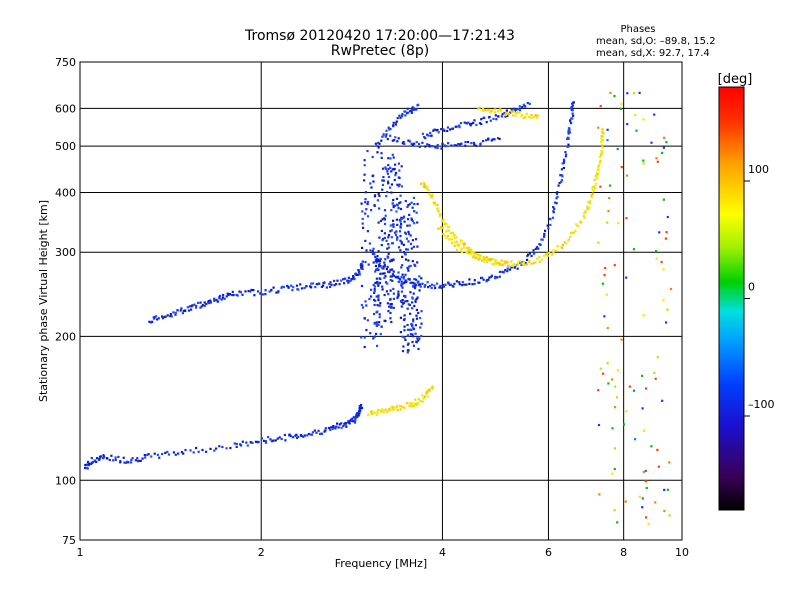 The width and height of the screenshot is (800, 600). What do you see at coordinates (43, 301) in the screenshot?
I see `y-axis-label: Stationary phase Virtual Height [km]` at bounding box center [43, 301].